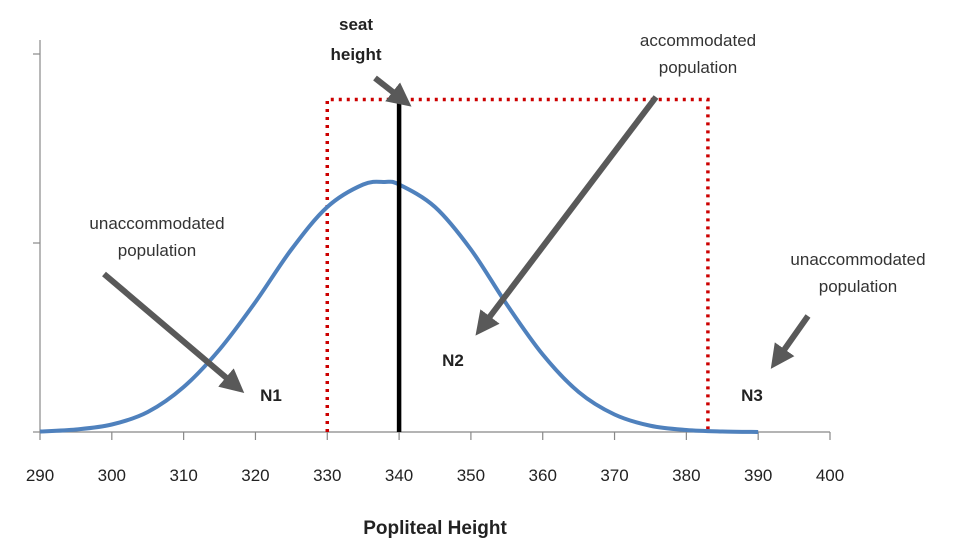 The image size is (962, 549). Describe the element at coordinates (758, 475) in the screenshot. I see `x-tick-label: 390` at that location.